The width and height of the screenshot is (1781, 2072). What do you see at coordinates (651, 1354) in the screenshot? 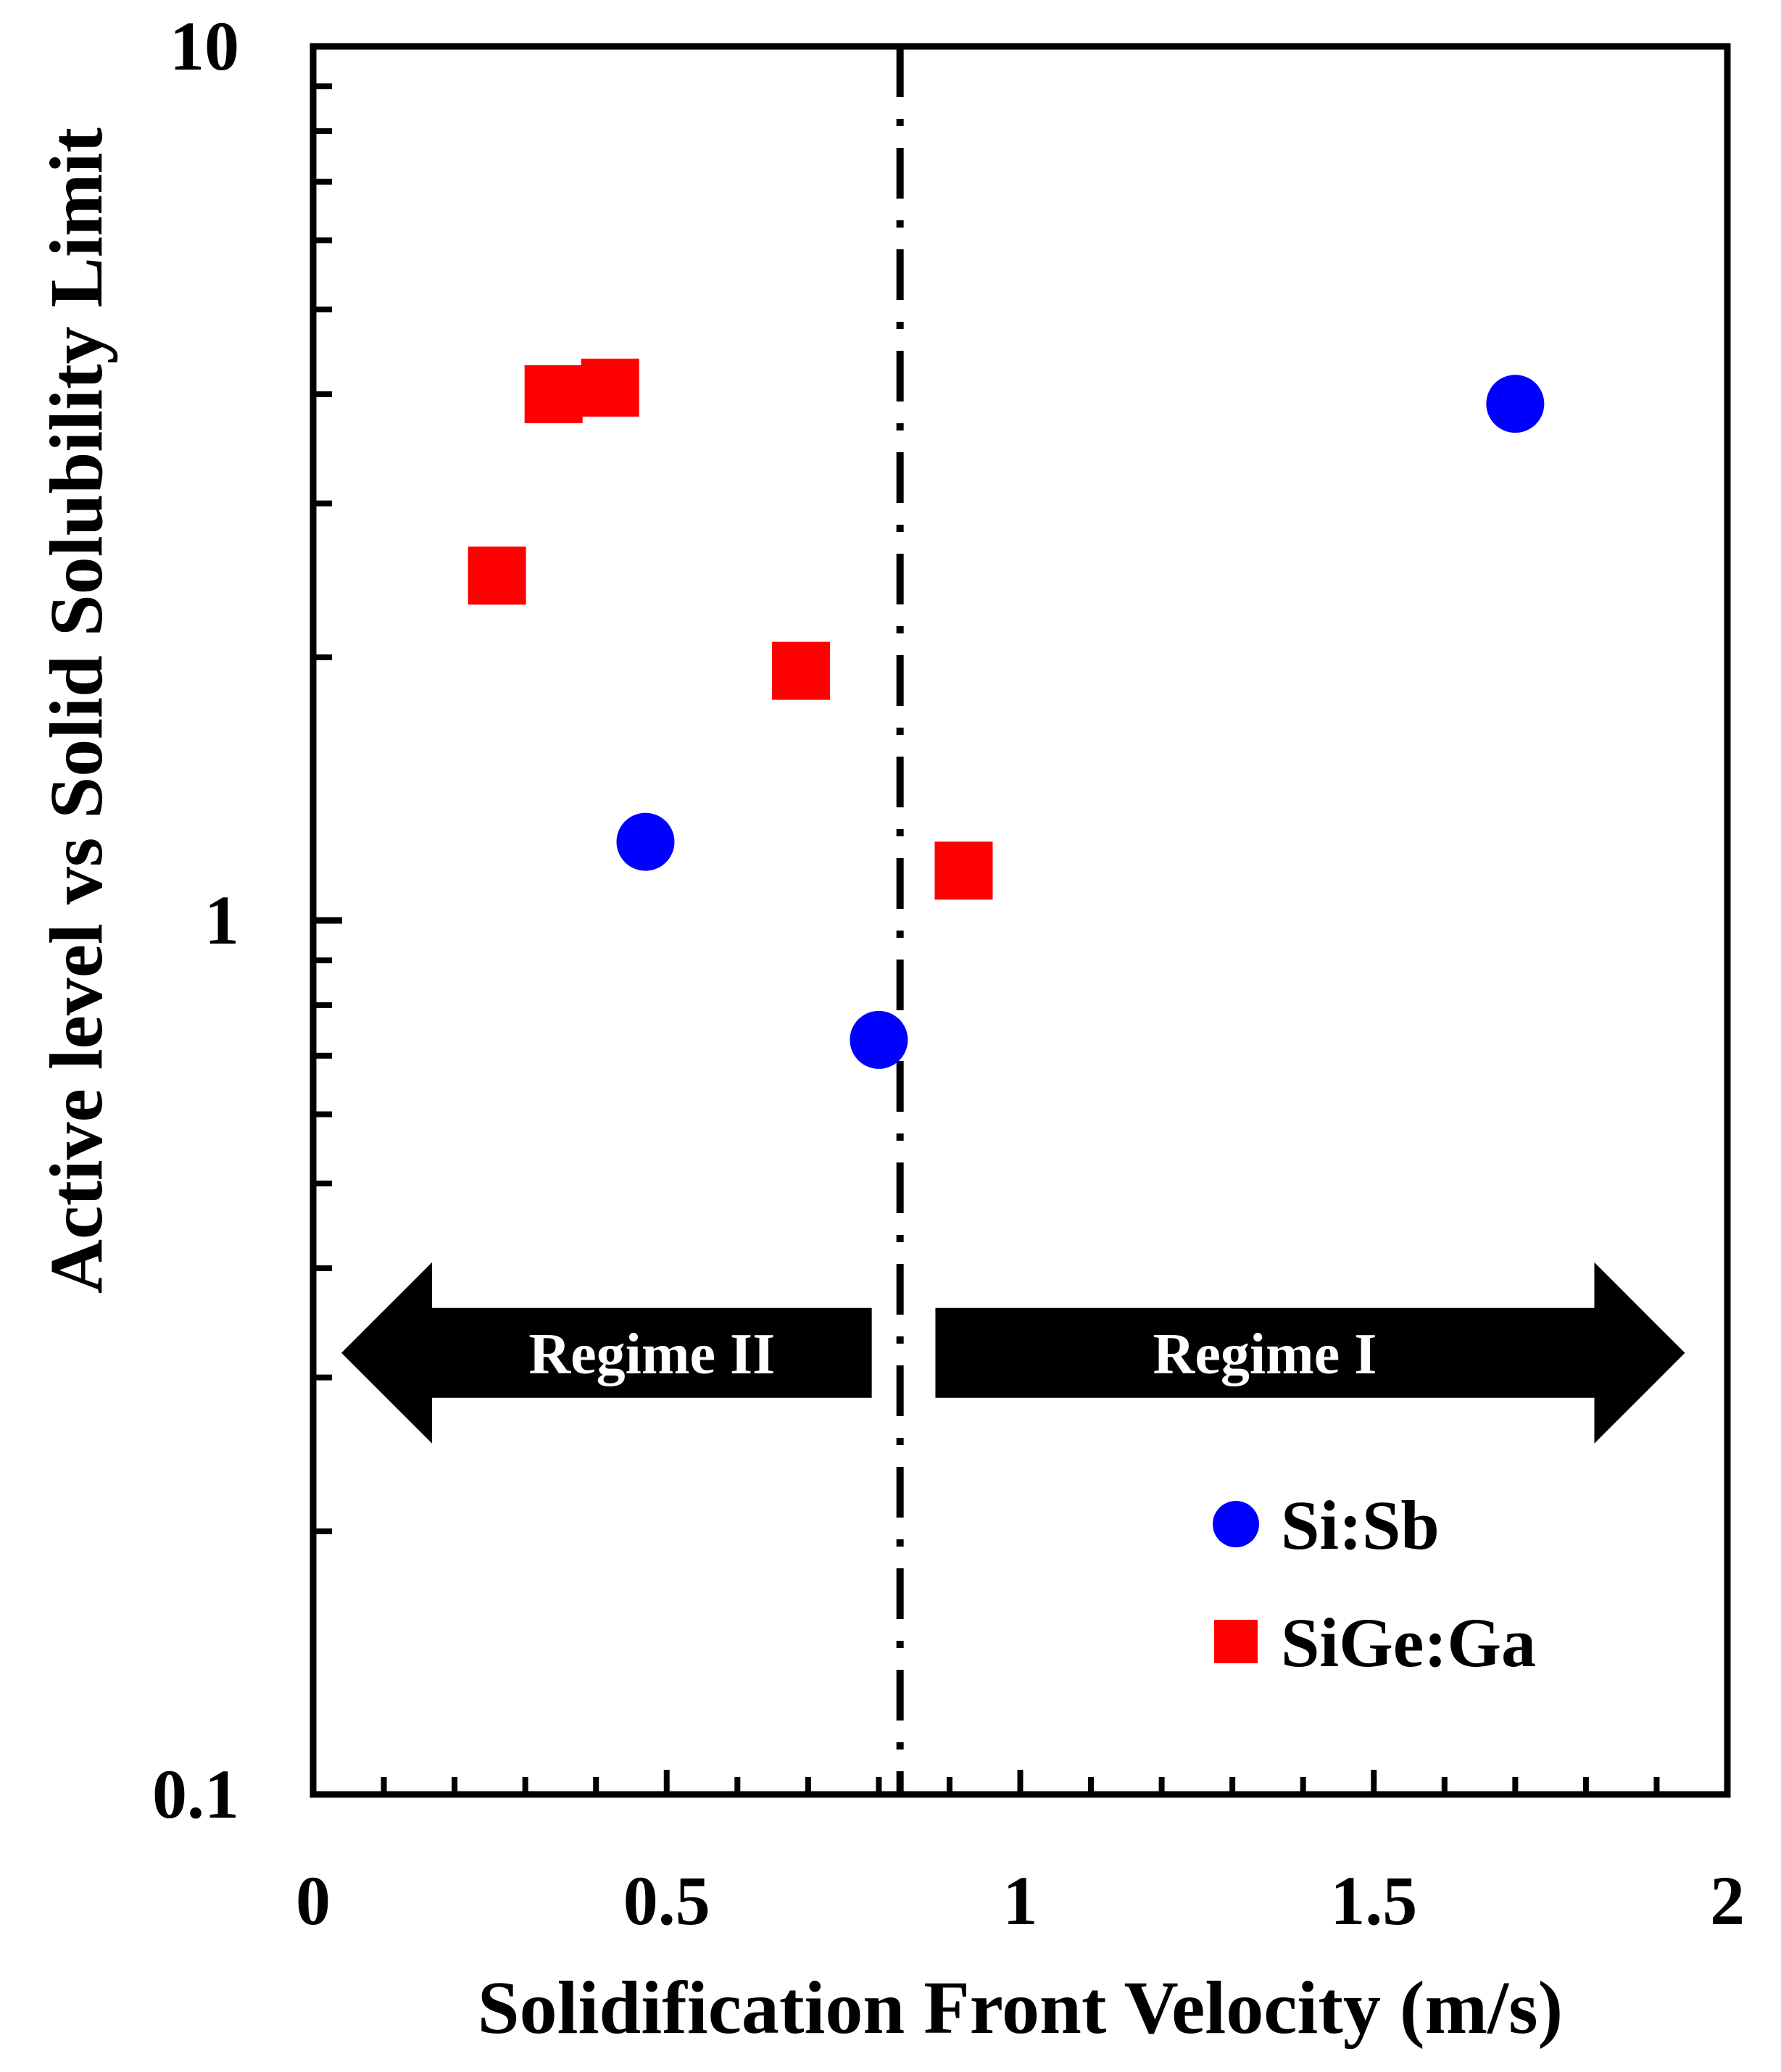
I see `regime-ii-label: Regime II` at bounding box center [651, 1354].